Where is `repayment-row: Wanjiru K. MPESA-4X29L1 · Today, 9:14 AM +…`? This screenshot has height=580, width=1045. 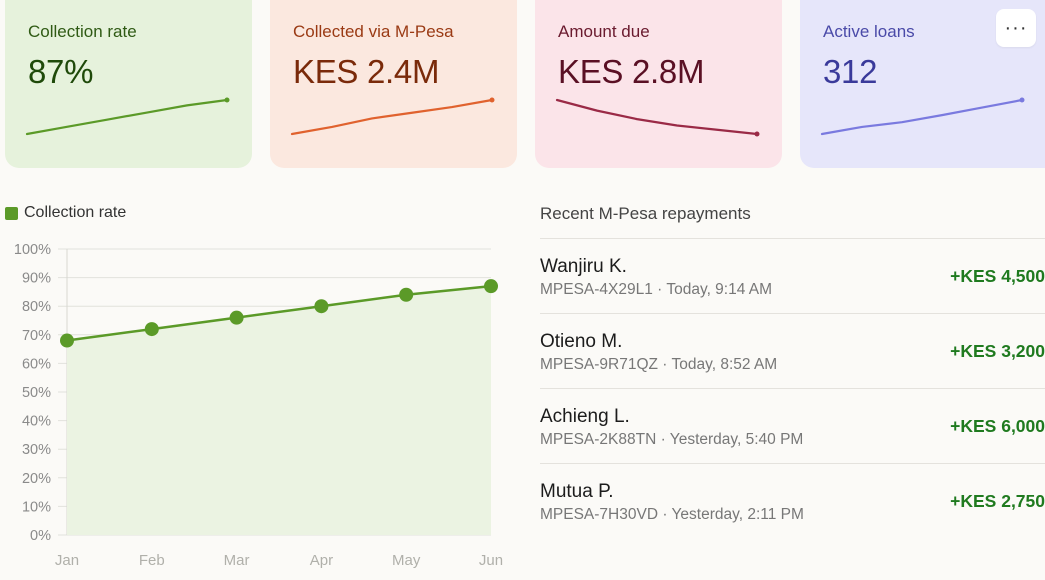
repayment-row: Wanjiru K. MPESA-4X29L1 · Today, 9:14 AM +… is located at coordinates (792, 275).